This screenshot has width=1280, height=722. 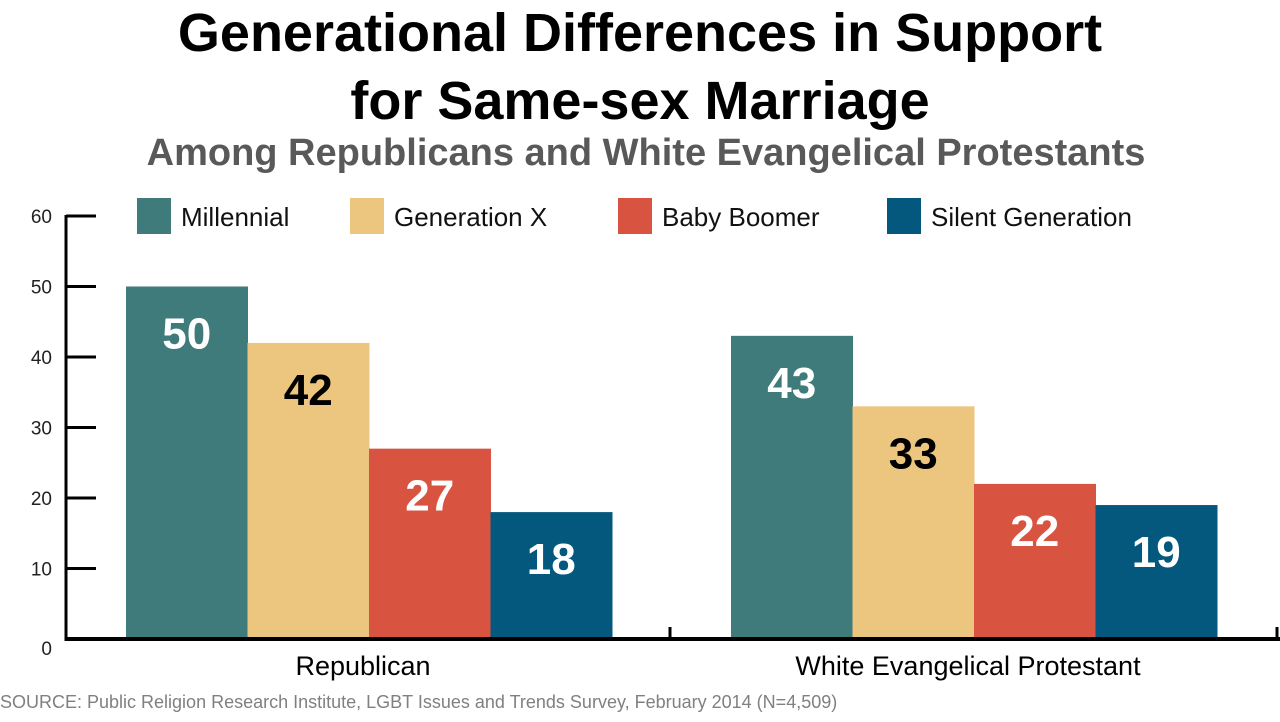 What do you see at coordinates (741, 217) in the screenshot?
I see `legend-label: Baby Boomer` at bounding box center [741, 217].